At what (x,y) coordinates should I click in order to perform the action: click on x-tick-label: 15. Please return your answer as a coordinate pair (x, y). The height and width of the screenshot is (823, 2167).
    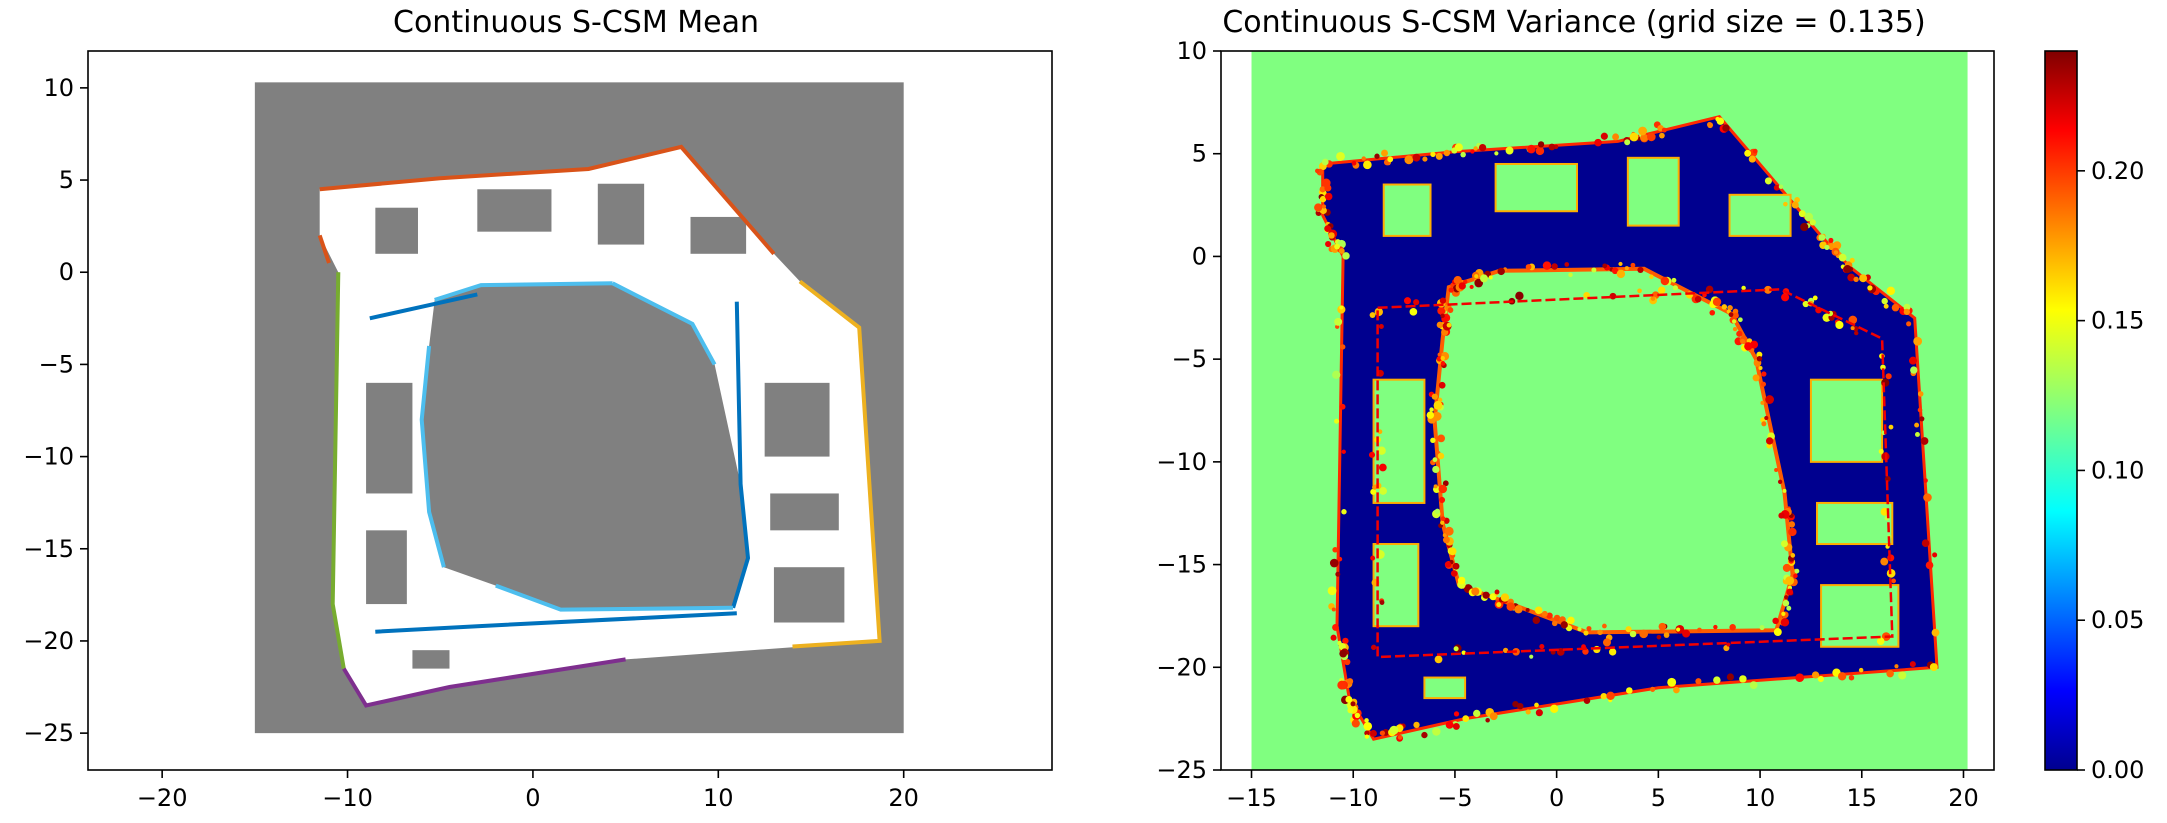
    Looking at the image, I should click on (1862, 798).